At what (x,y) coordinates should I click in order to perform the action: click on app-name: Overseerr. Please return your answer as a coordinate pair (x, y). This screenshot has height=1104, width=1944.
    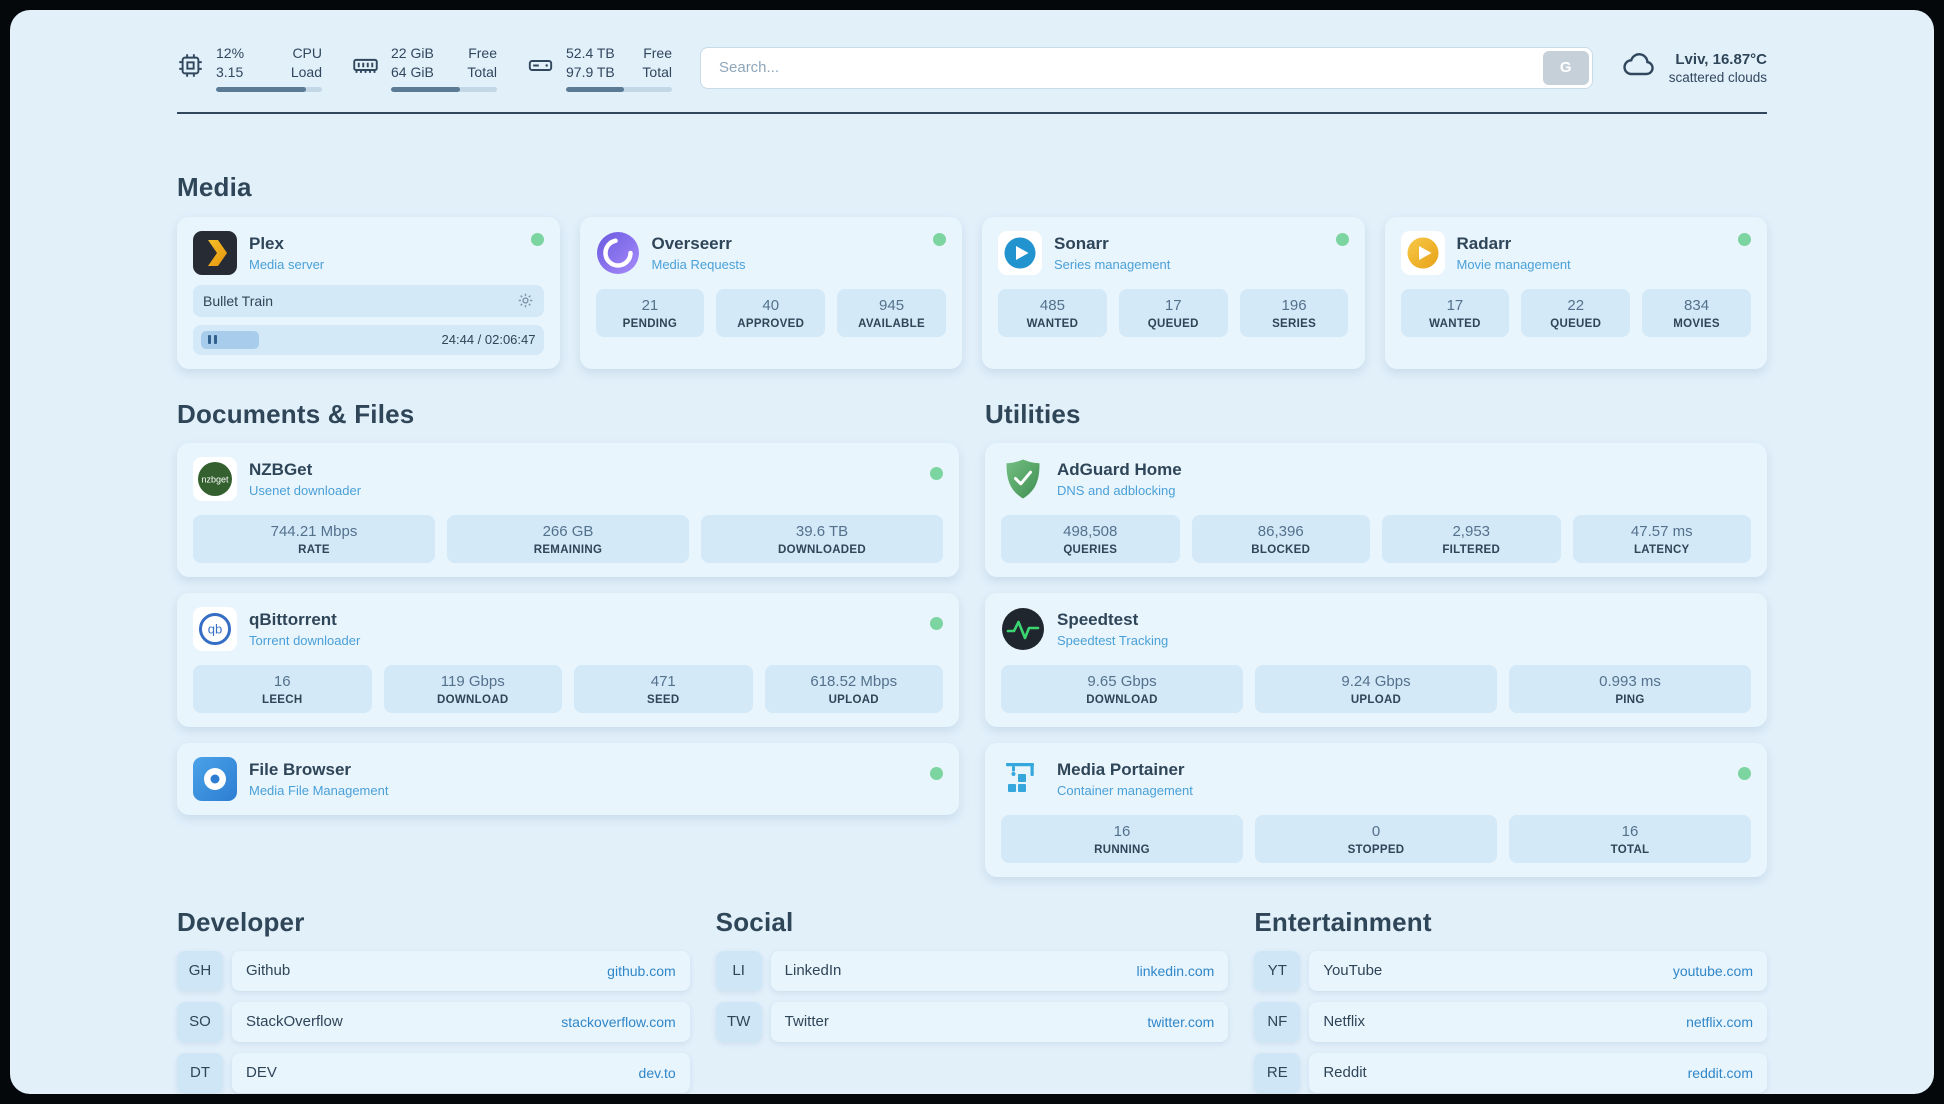
    Looking at the image, I should click on (691, 243).